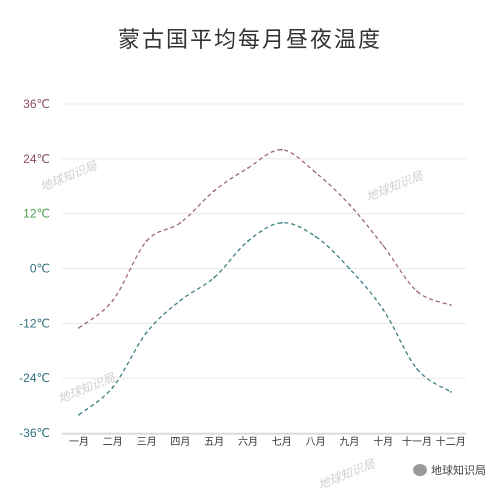 This screenshot has height=492, width=500. I want to click on source-credit: 地球知识局, so click(449, 470).